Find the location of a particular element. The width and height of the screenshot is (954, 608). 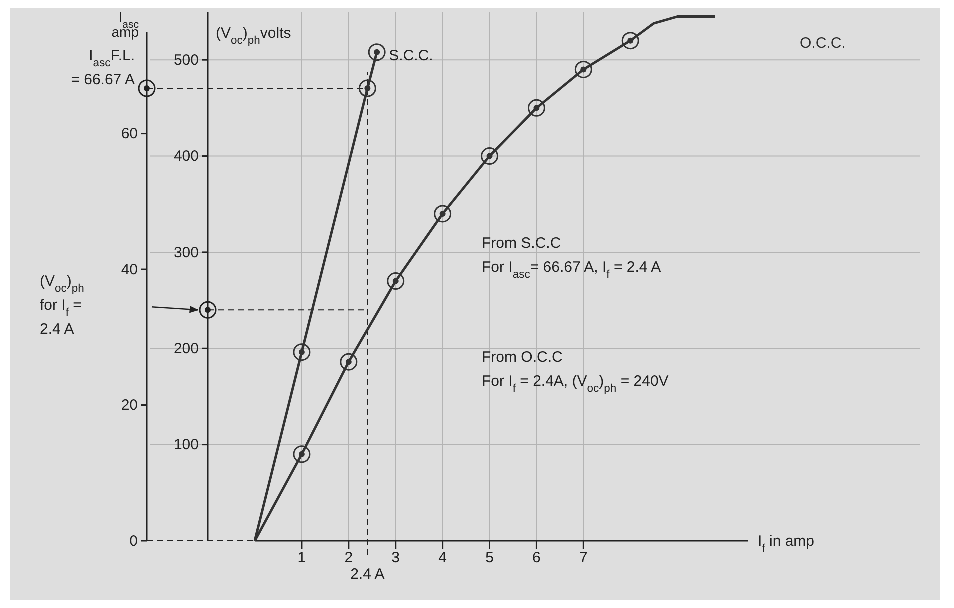

x-tick-label: 4 is located at coordinates (442, 558).